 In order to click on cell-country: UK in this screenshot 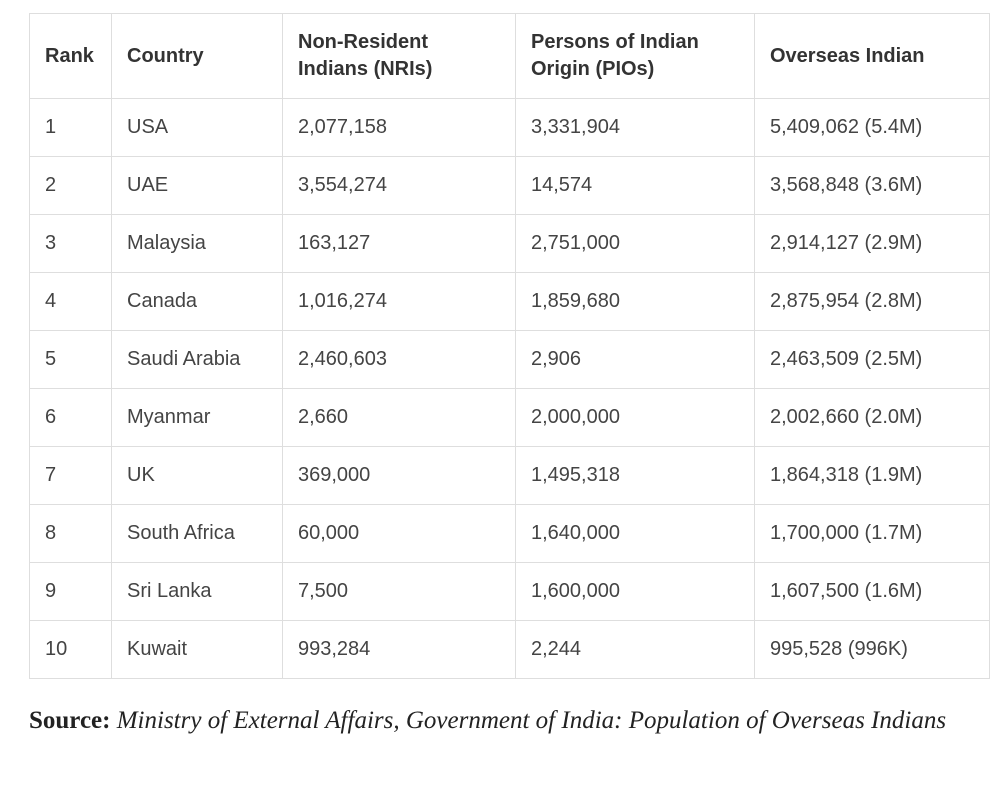, I will do `click(197, 475)`.